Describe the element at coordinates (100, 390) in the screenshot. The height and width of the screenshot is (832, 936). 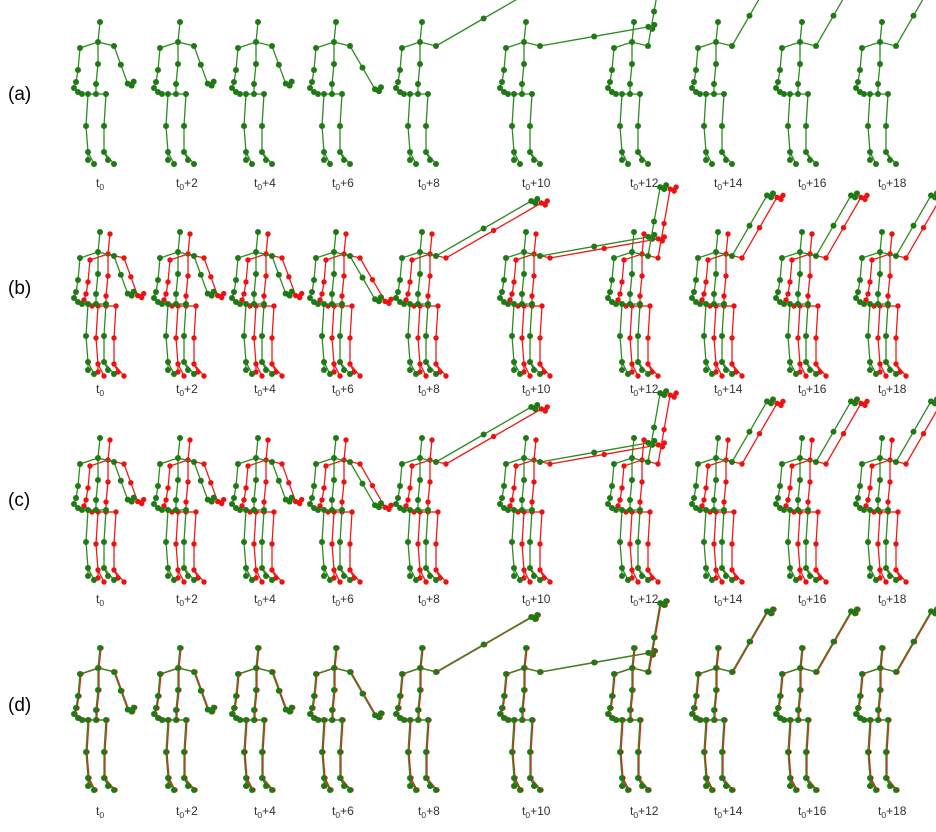
I see `frame-label: t0` at that location.